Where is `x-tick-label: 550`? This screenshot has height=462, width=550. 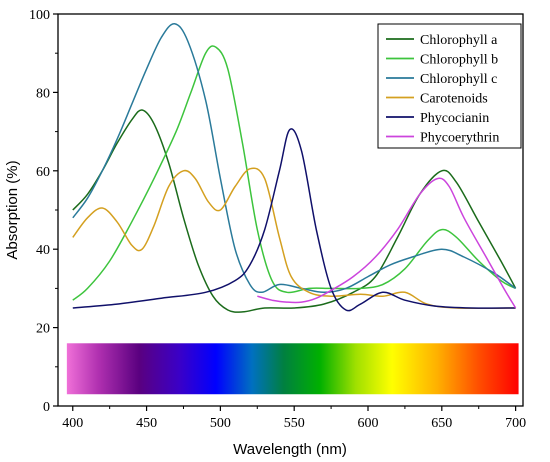 x-tick-label: 550 is located at coordinates (294, 423).